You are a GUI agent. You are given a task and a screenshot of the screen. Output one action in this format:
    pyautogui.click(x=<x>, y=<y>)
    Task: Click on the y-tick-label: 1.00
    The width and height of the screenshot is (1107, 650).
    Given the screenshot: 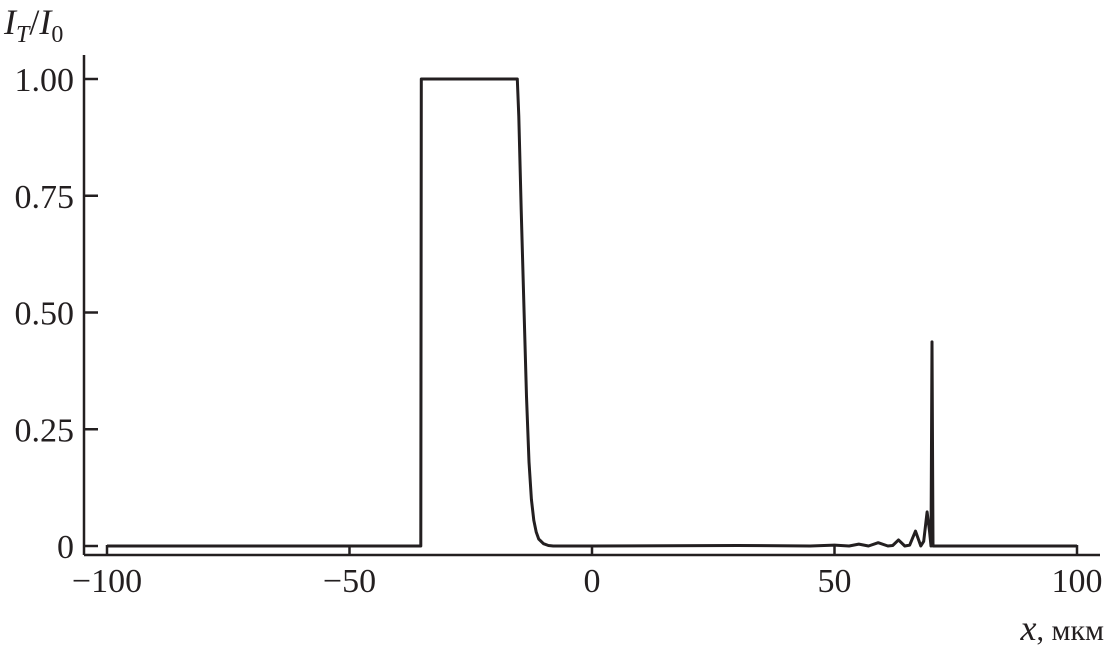 What is the action you would take?
    pyautogui.click(x=45, y=80)
    